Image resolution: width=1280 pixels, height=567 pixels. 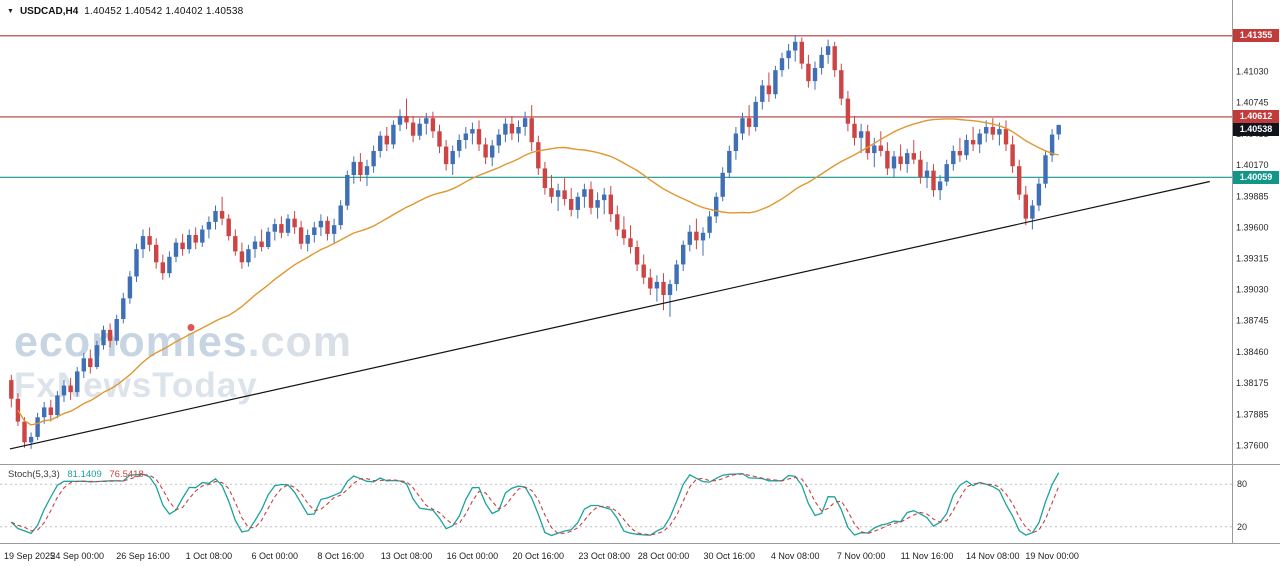 I want to click on watermark-suffix: .com, so click(x=300, y=342).